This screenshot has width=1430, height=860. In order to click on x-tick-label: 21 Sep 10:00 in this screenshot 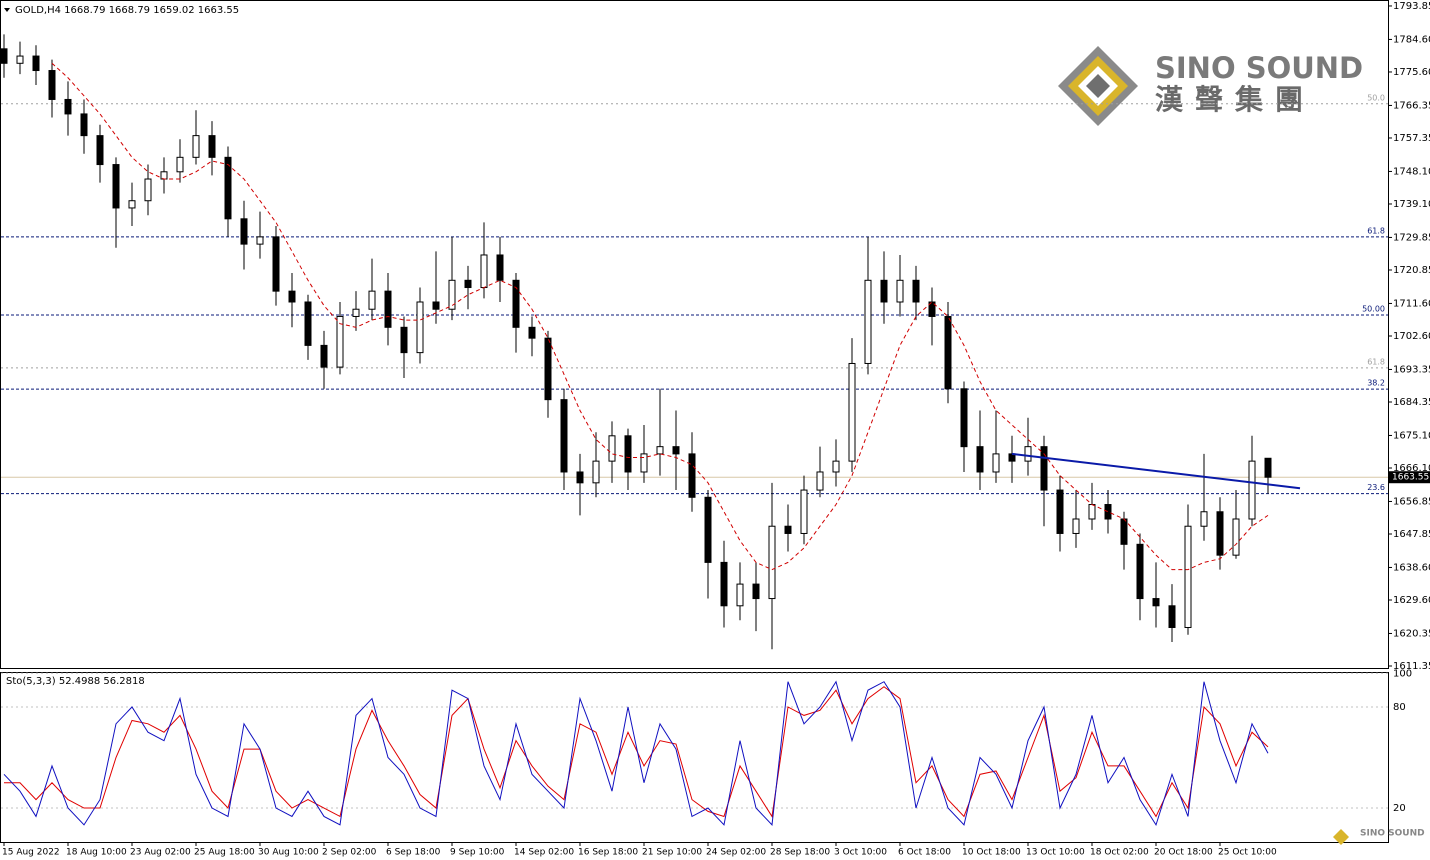, I will do `click(672, 853)`.